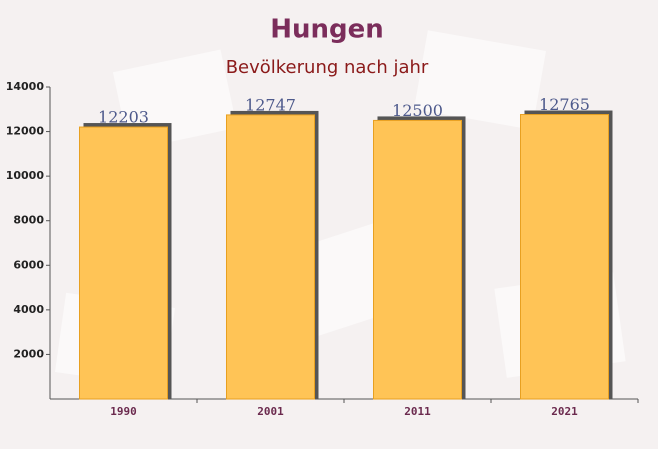 The width and height of the screenshot is (658, 449). What do you see at coordinates (25, 175) in the screenshot?
I see `y-tick-label: 10000` at bounding box center [25, 175].